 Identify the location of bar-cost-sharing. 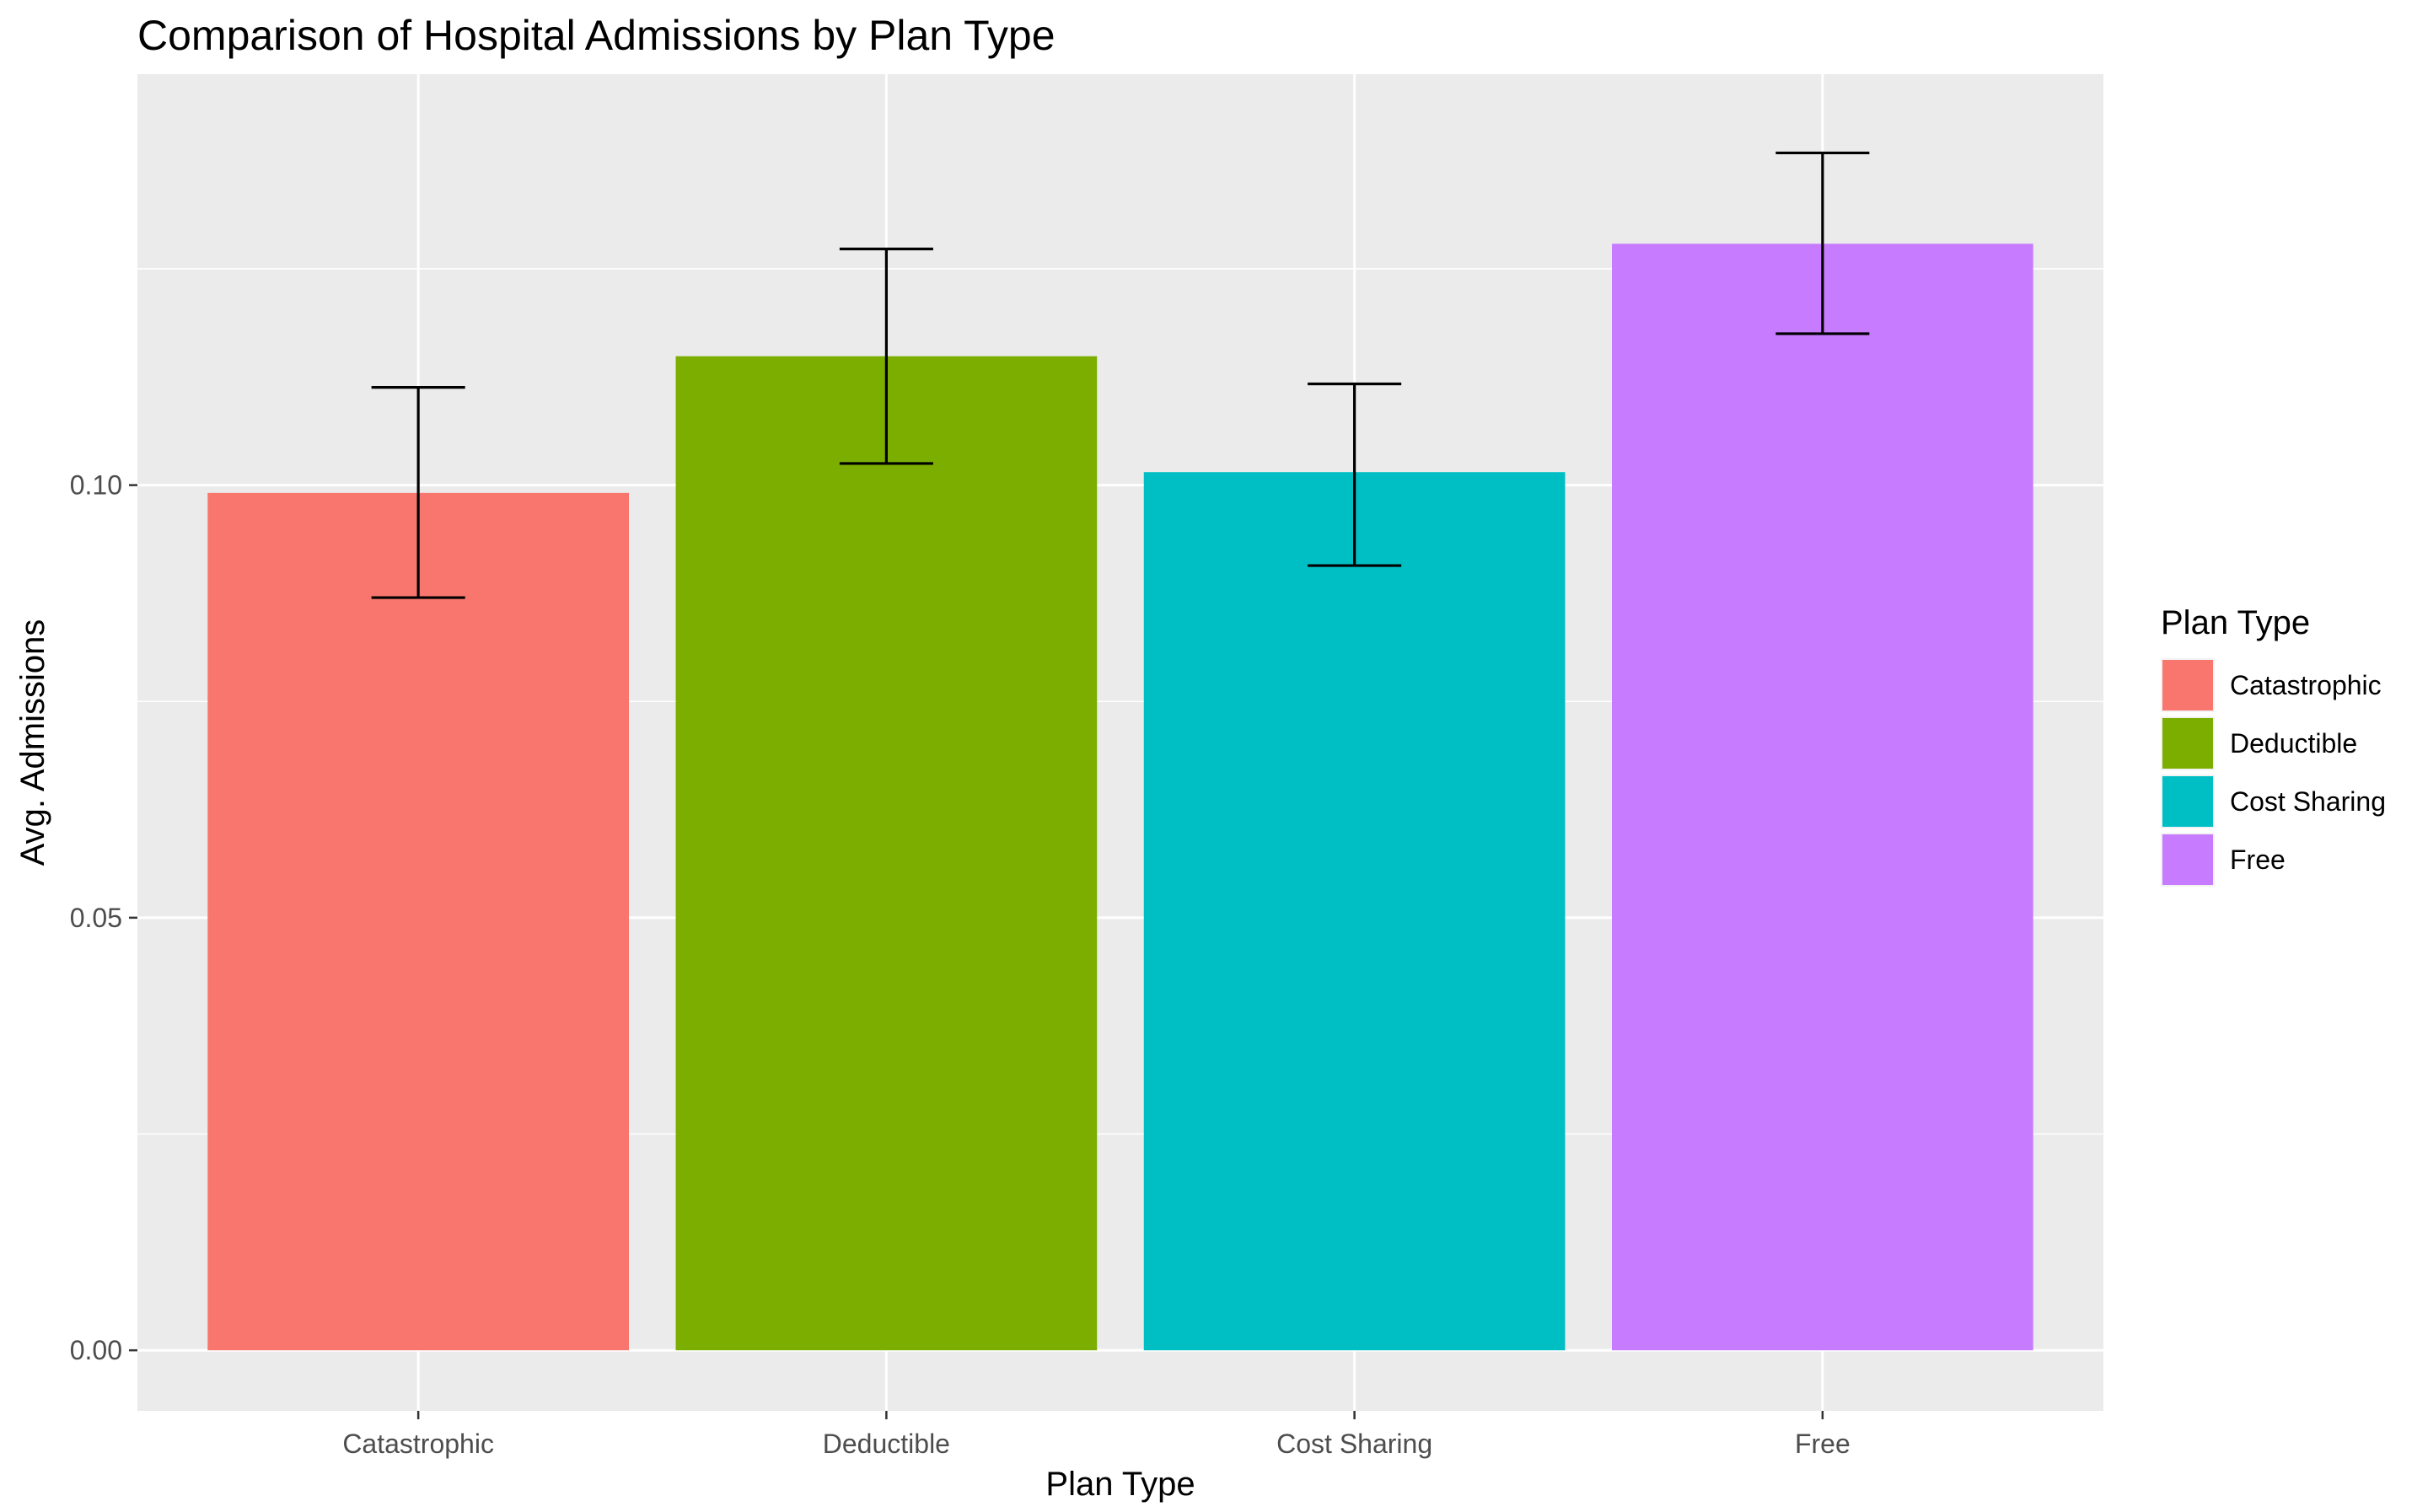
(1354, 911).